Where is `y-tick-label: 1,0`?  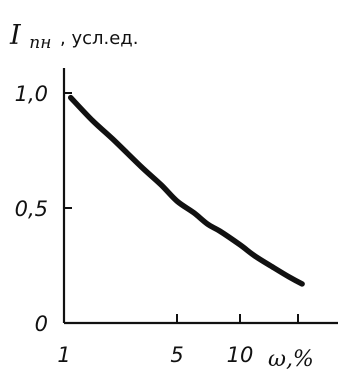 y-tick-label: 1,0 is located at coordinates (31, 94).